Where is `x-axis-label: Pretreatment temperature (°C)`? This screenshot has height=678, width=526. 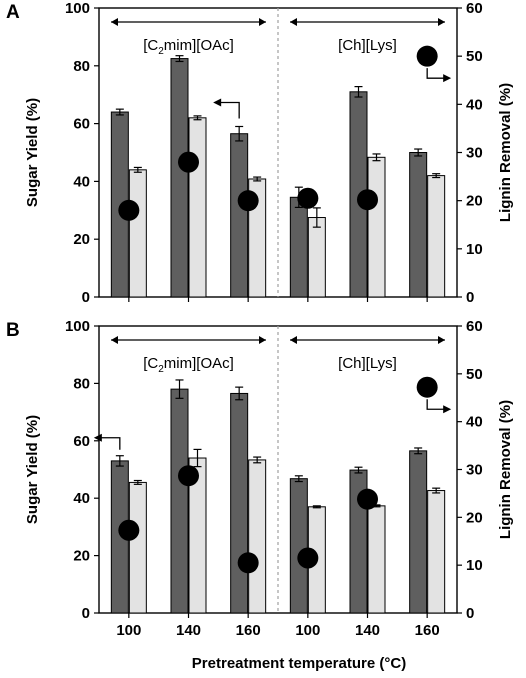 x-axis-label: Pretreatment temperature (°C) is located at coordinates (299, 663).